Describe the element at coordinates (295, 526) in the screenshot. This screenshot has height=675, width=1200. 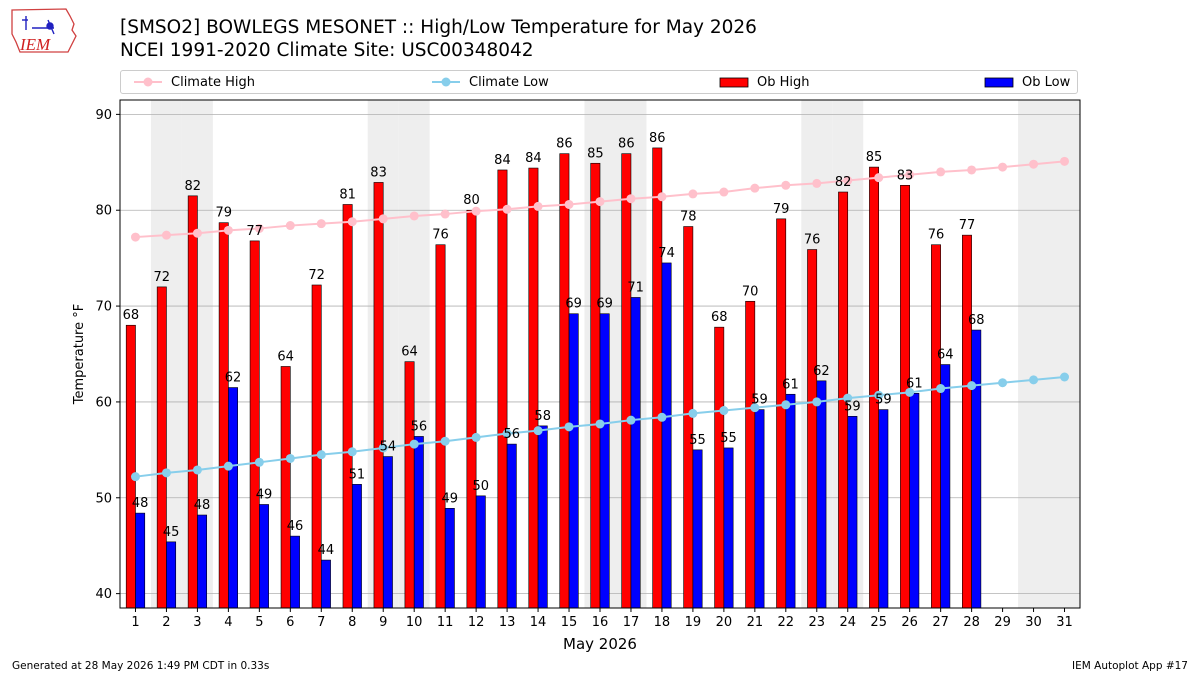
I see `ob-low-label-day-6: 46` at that location.